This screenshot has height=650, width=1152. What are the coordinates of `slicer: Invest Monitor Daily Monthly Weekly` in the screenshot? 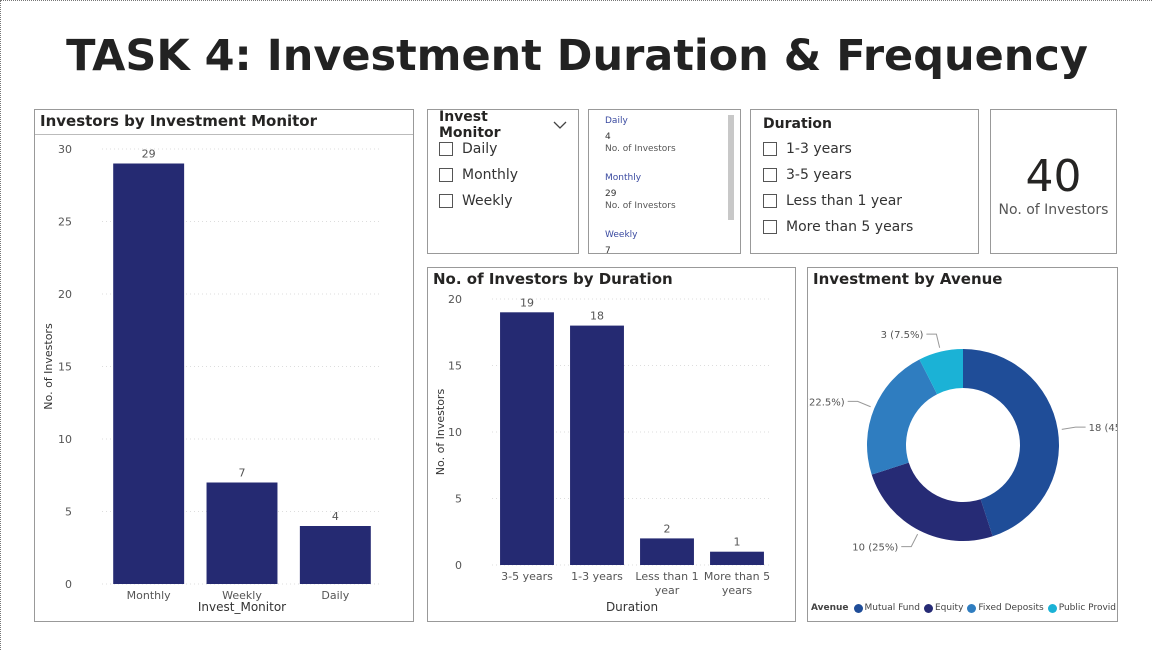 It's located at (503, 181).